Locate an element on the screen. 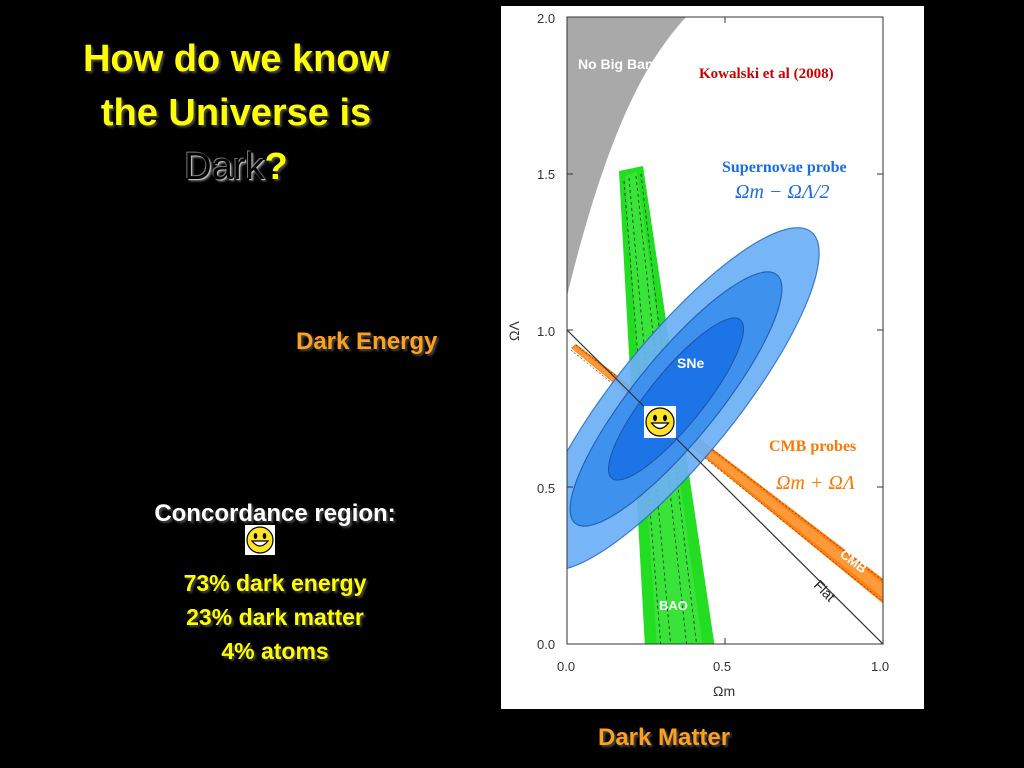 The width and height of the screenshot is (1024, 768). title-line-2: the Universe is is located at coordinates (236, 113).